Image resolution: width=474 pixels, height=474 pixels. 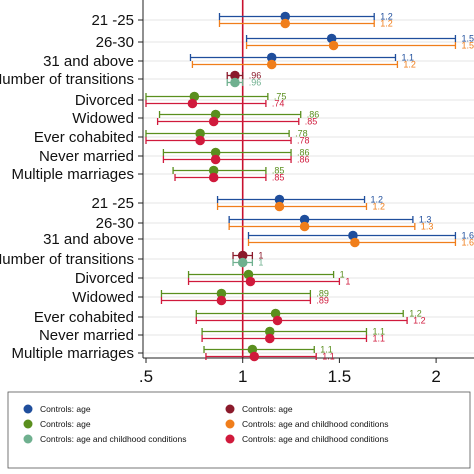 What do you see at coordinates (280, 97) in the screenshot?
I see `estimate-label: .75` at bounding box center [280, 97].